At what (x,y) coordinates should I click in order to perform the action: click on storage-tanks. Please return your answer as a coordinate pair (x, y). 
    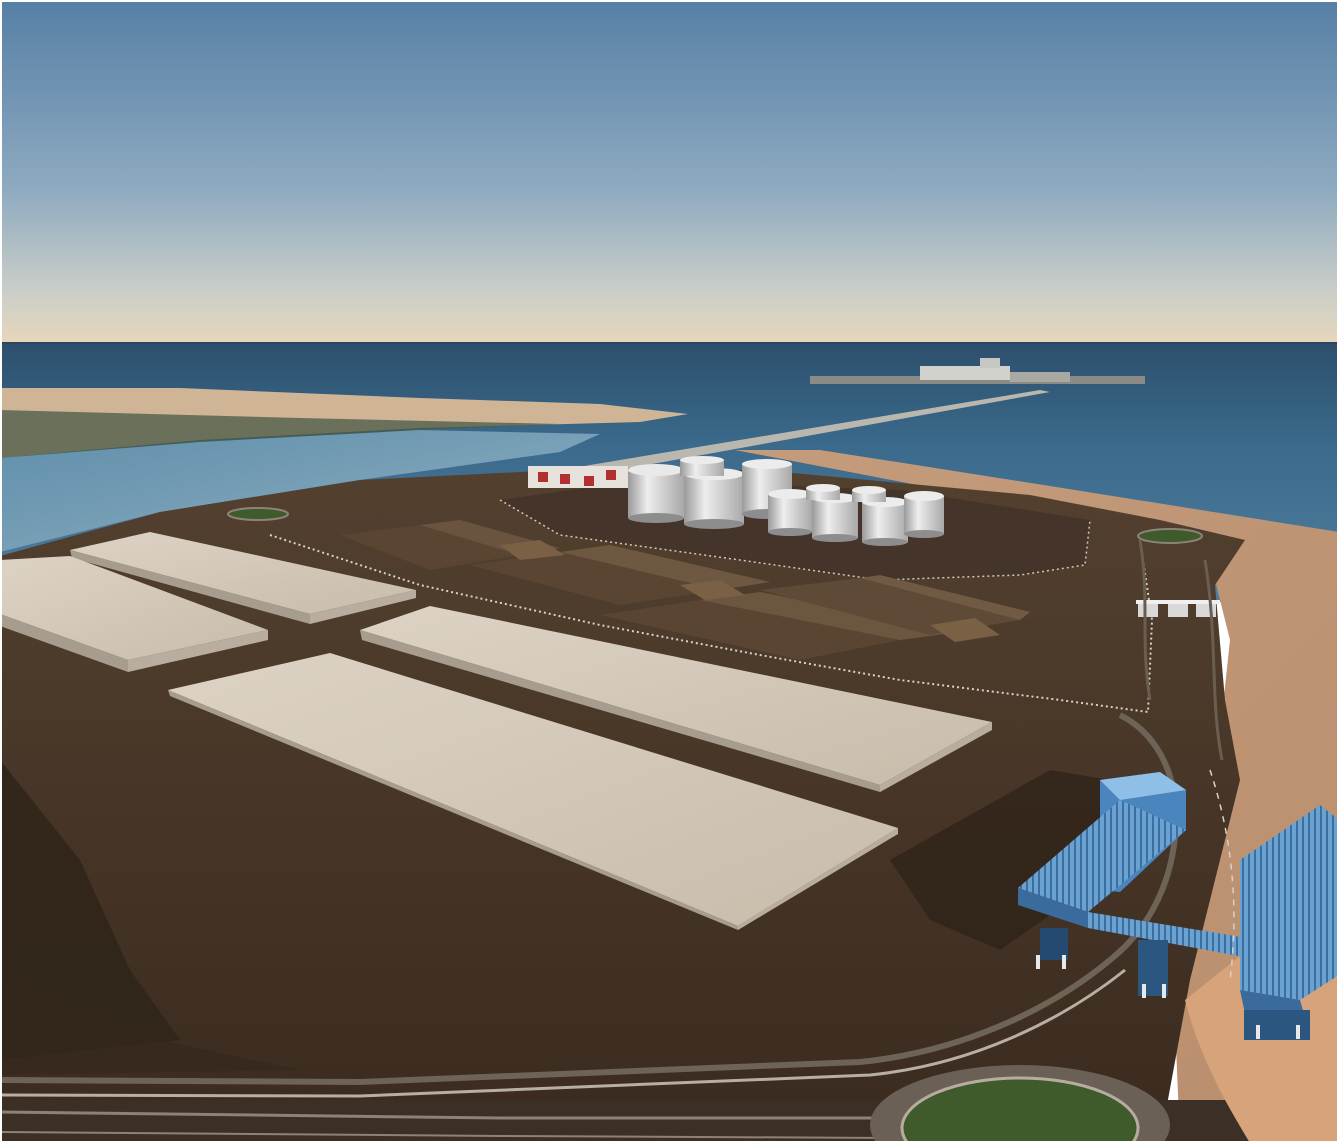
    Looking at the image, I should click on (786, 501).